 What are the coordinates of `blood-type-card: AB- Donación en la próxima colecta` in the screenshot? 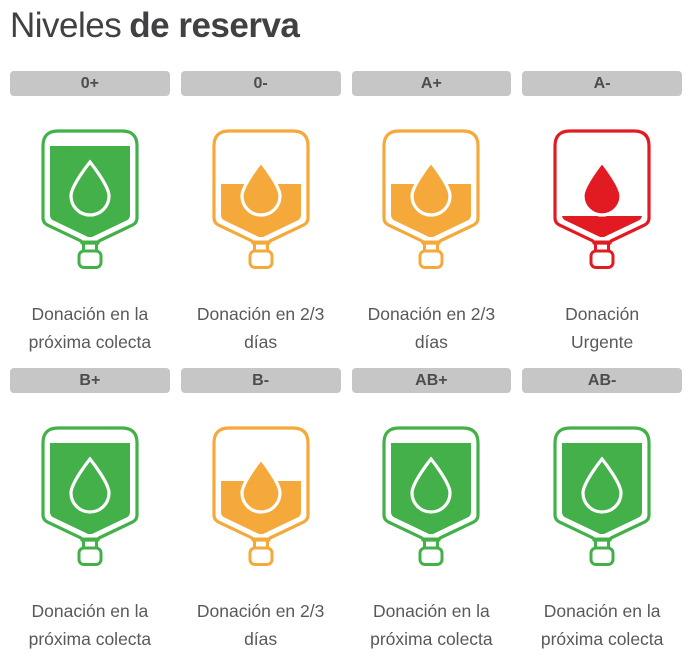 It's located at (602, 513).